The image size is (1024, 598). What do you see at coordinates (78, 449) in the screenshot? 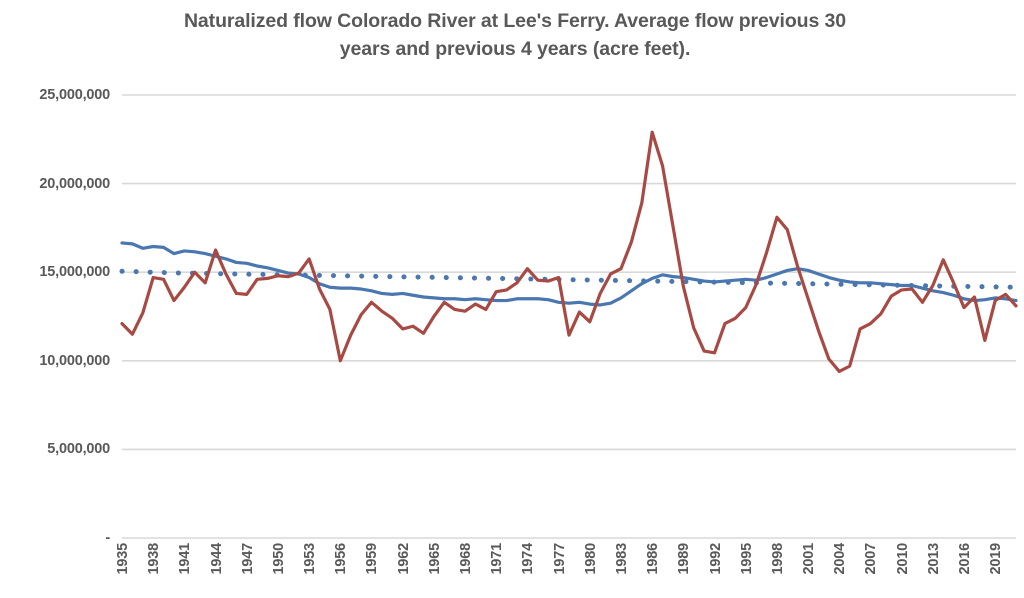
I see `y-tick-label: 5,000,000` at bounding box center [78, 449].